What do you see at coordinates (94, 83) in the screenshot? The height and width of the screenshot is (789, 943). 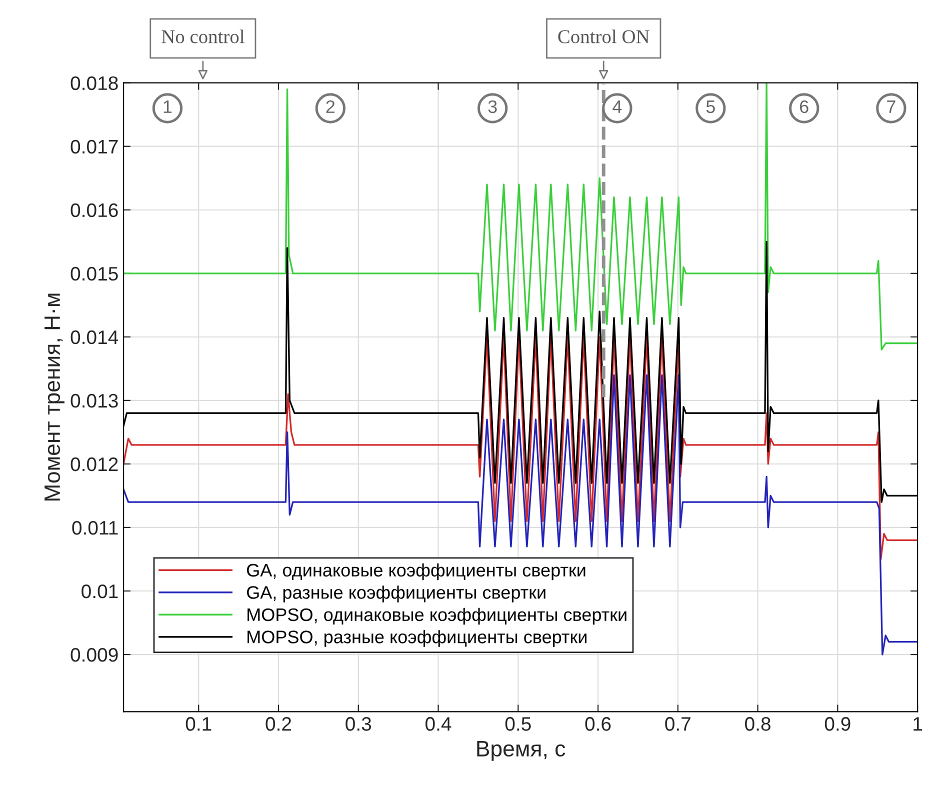 I see `y-tick-label: 0.018` at bounding box center [94, 83].